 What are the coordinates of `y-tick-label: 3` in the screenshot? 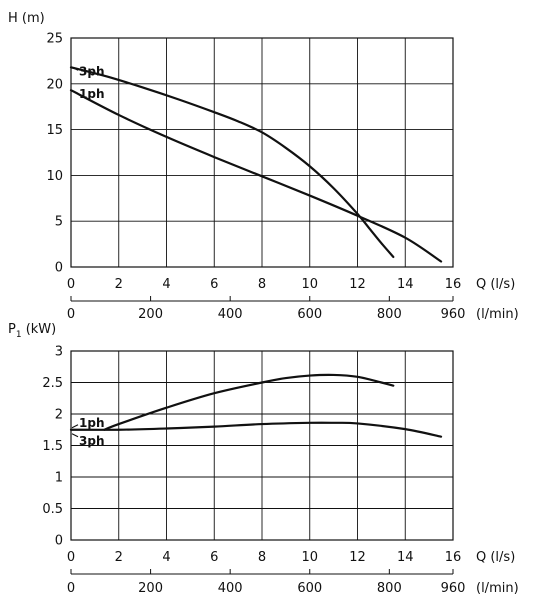 It's located at (59, 352).